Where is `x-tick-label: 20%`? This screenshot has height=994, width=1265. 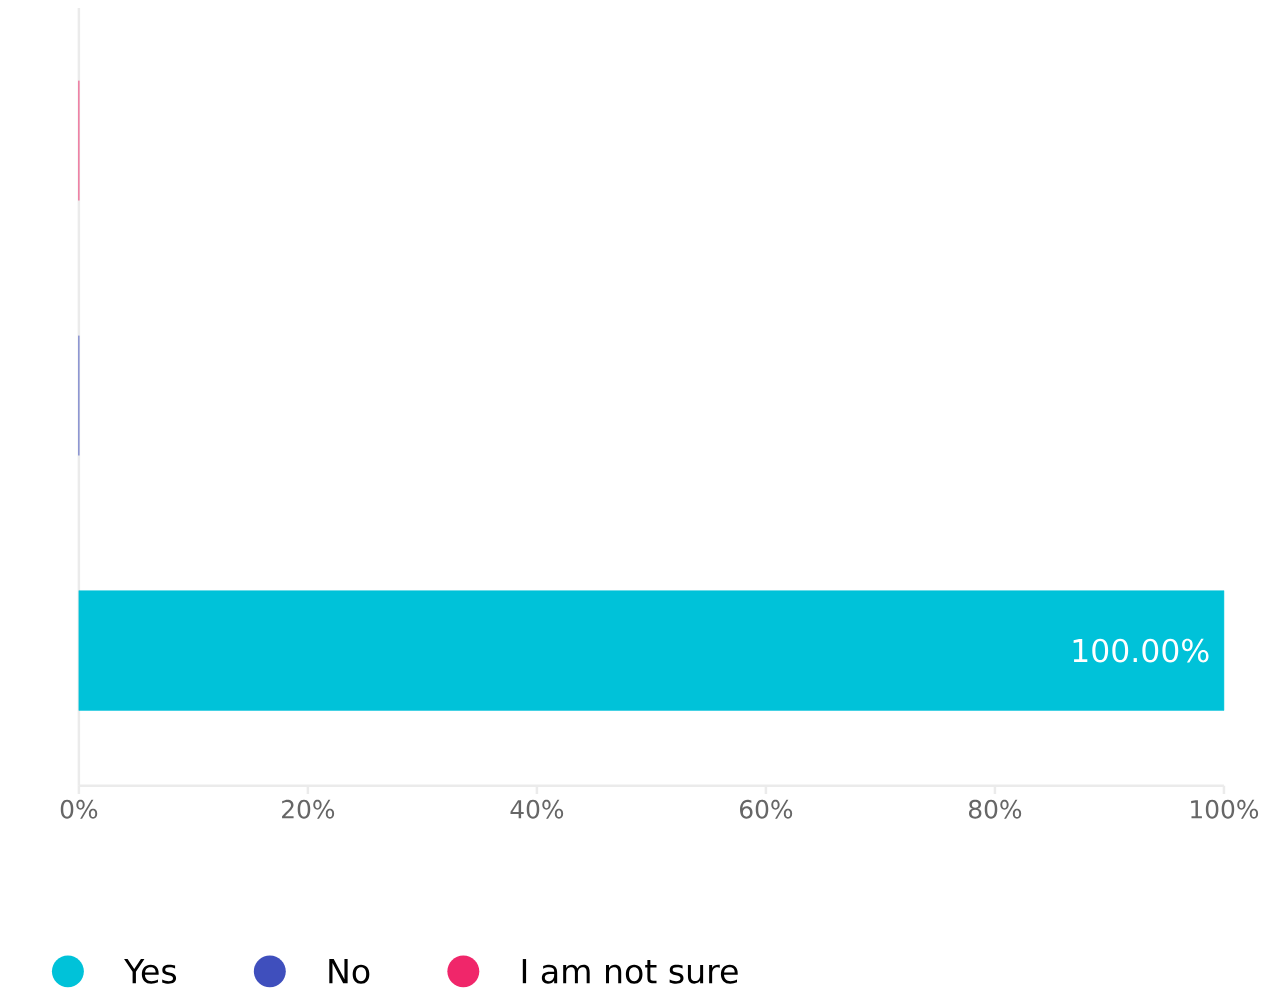 x-tick-label: 20% is located at coordinates (308, 809).